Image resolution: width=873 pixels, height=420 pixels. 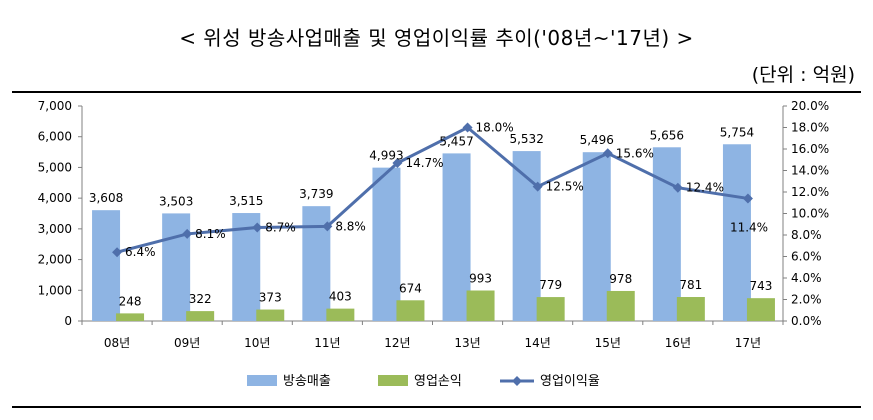 What do you see at coordinates (55, 260) in the screenshot?
I see `left-tick-label: 2,000` at bounding box center [55, 260].